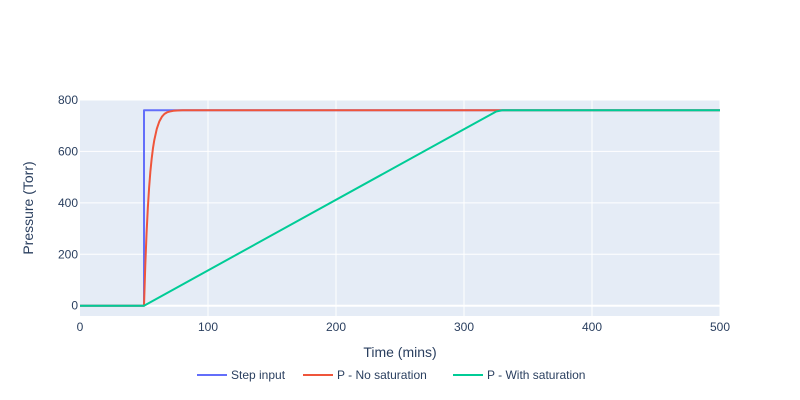 The height and width of the screenshot is (400, 800). I want to click on x-tick-label: 400, so click(592, 327).